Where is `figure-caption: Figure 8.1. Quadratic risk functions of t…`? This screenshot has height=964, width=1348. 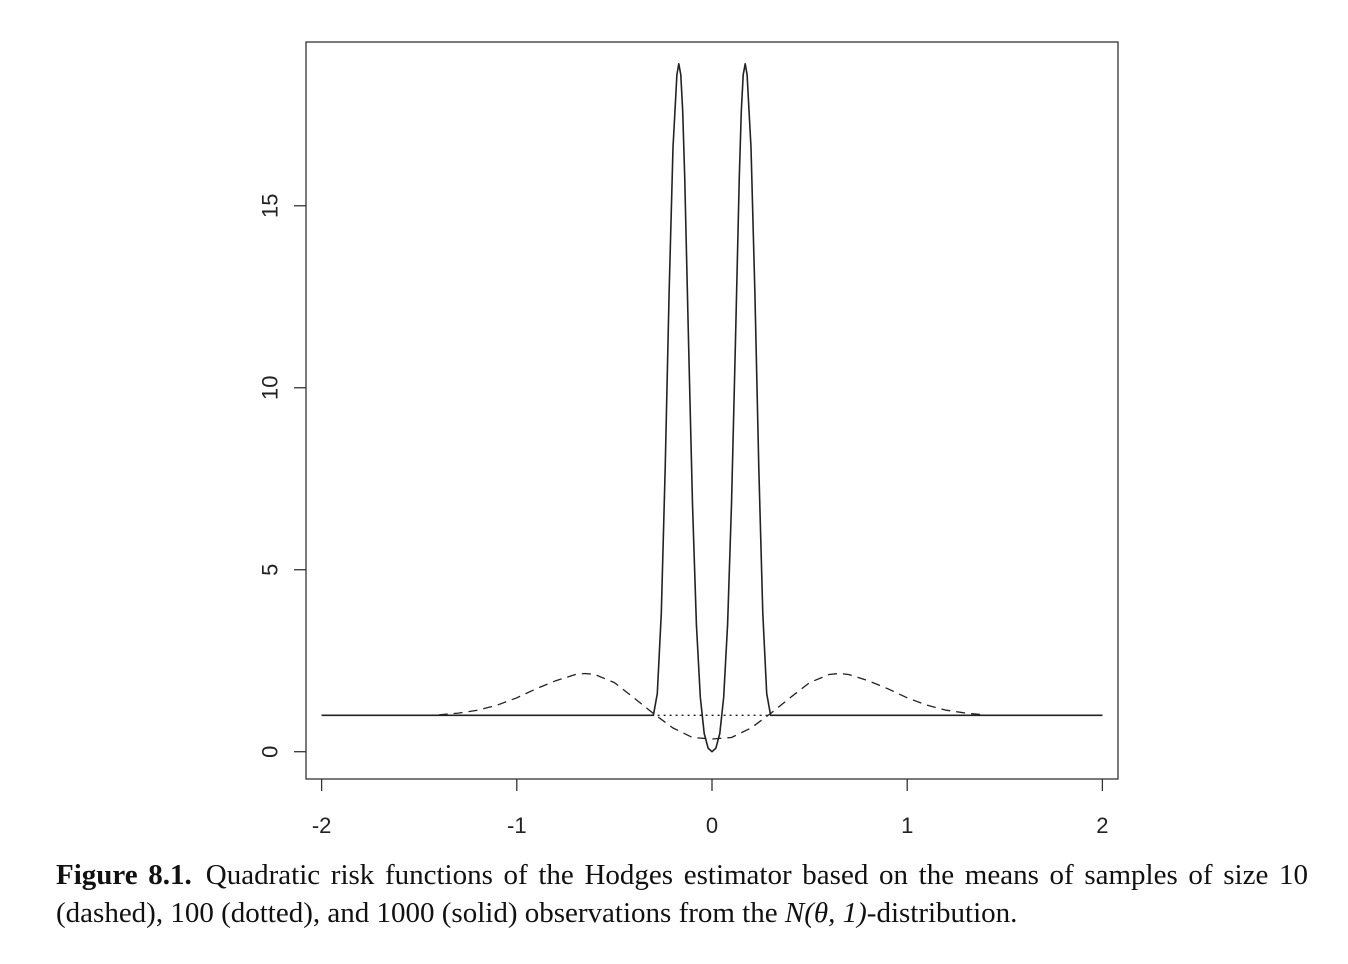 figure-caption: Figure 8.1. Quadratic risk functions of t… is located at coordinates (682, 894).